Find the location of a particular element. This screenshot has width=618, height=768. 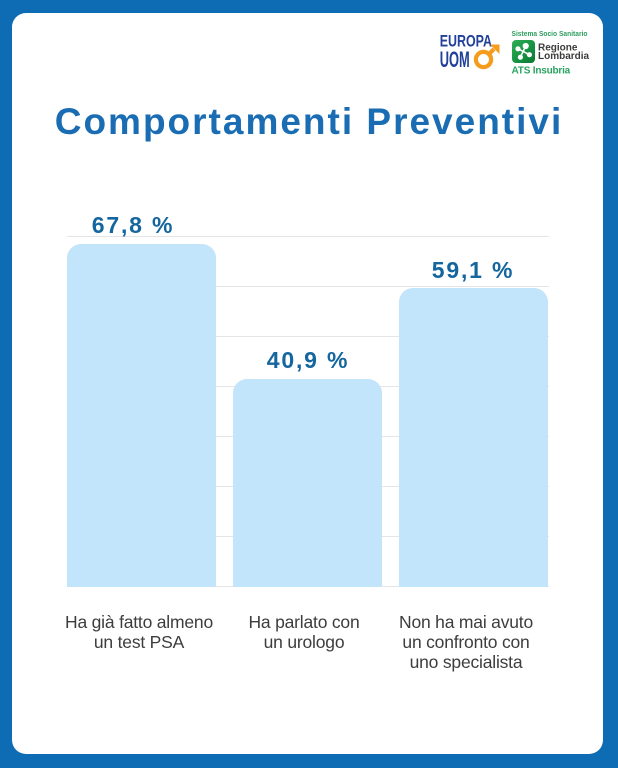

svg-text: Lombardia is located at coordinates (564, 56).